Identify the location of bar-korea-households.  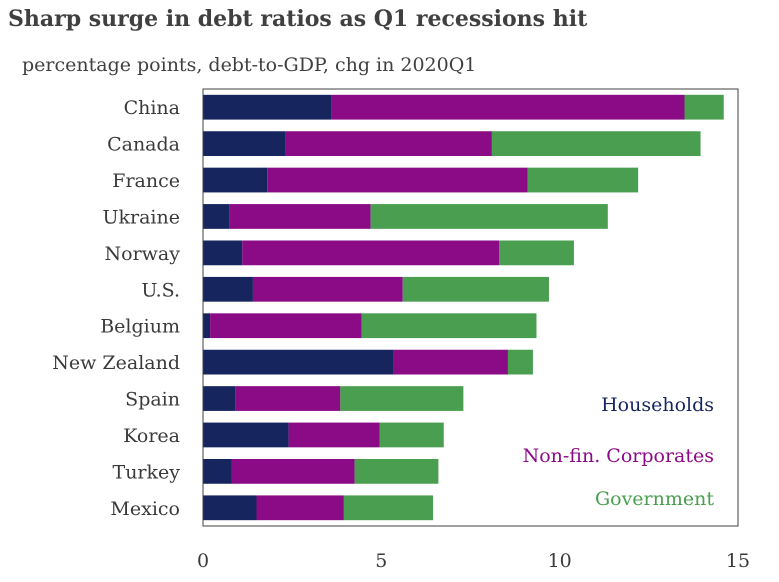
(246, 435).